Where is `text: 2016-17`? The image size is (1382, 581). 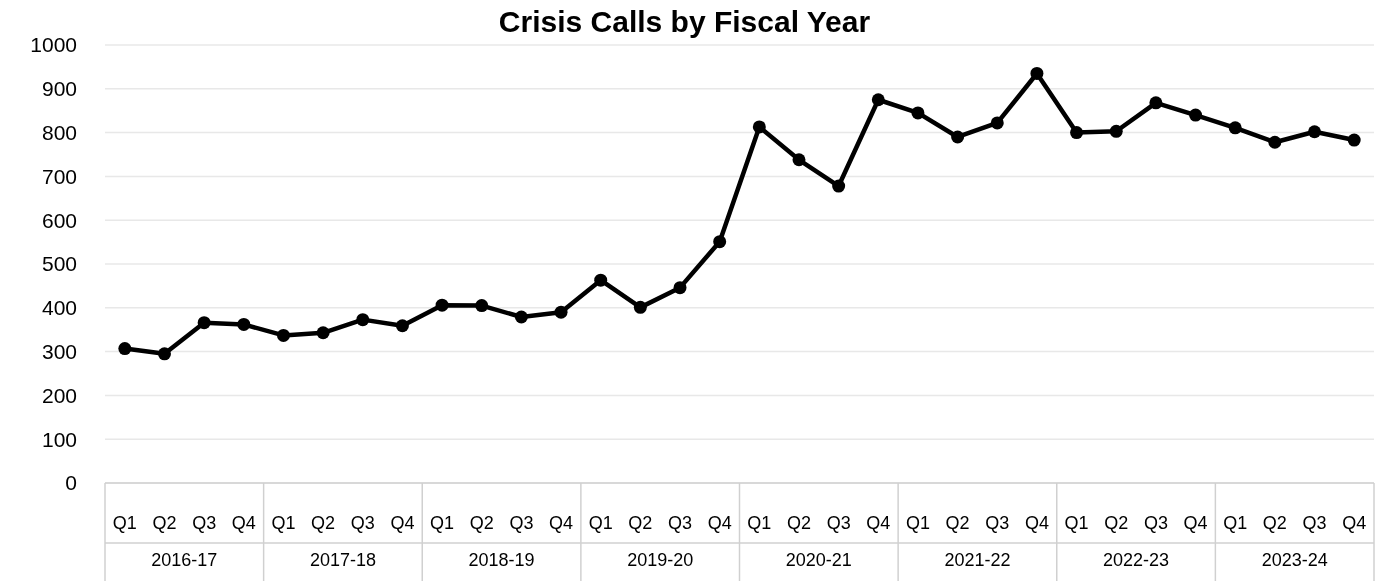 text: 2016-17 is located at coordinates (184, 560).